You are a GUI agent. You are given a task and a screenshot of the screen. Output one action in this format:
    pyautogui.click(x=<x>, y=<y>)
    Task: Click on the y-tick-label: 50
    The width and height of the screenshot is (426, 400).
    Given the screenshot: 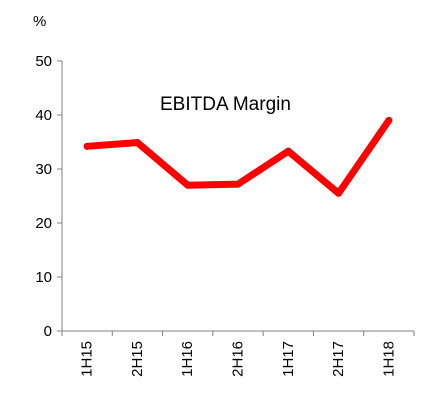 What is the action you would take?
    pyautogui.click(x=43, y=61)
    